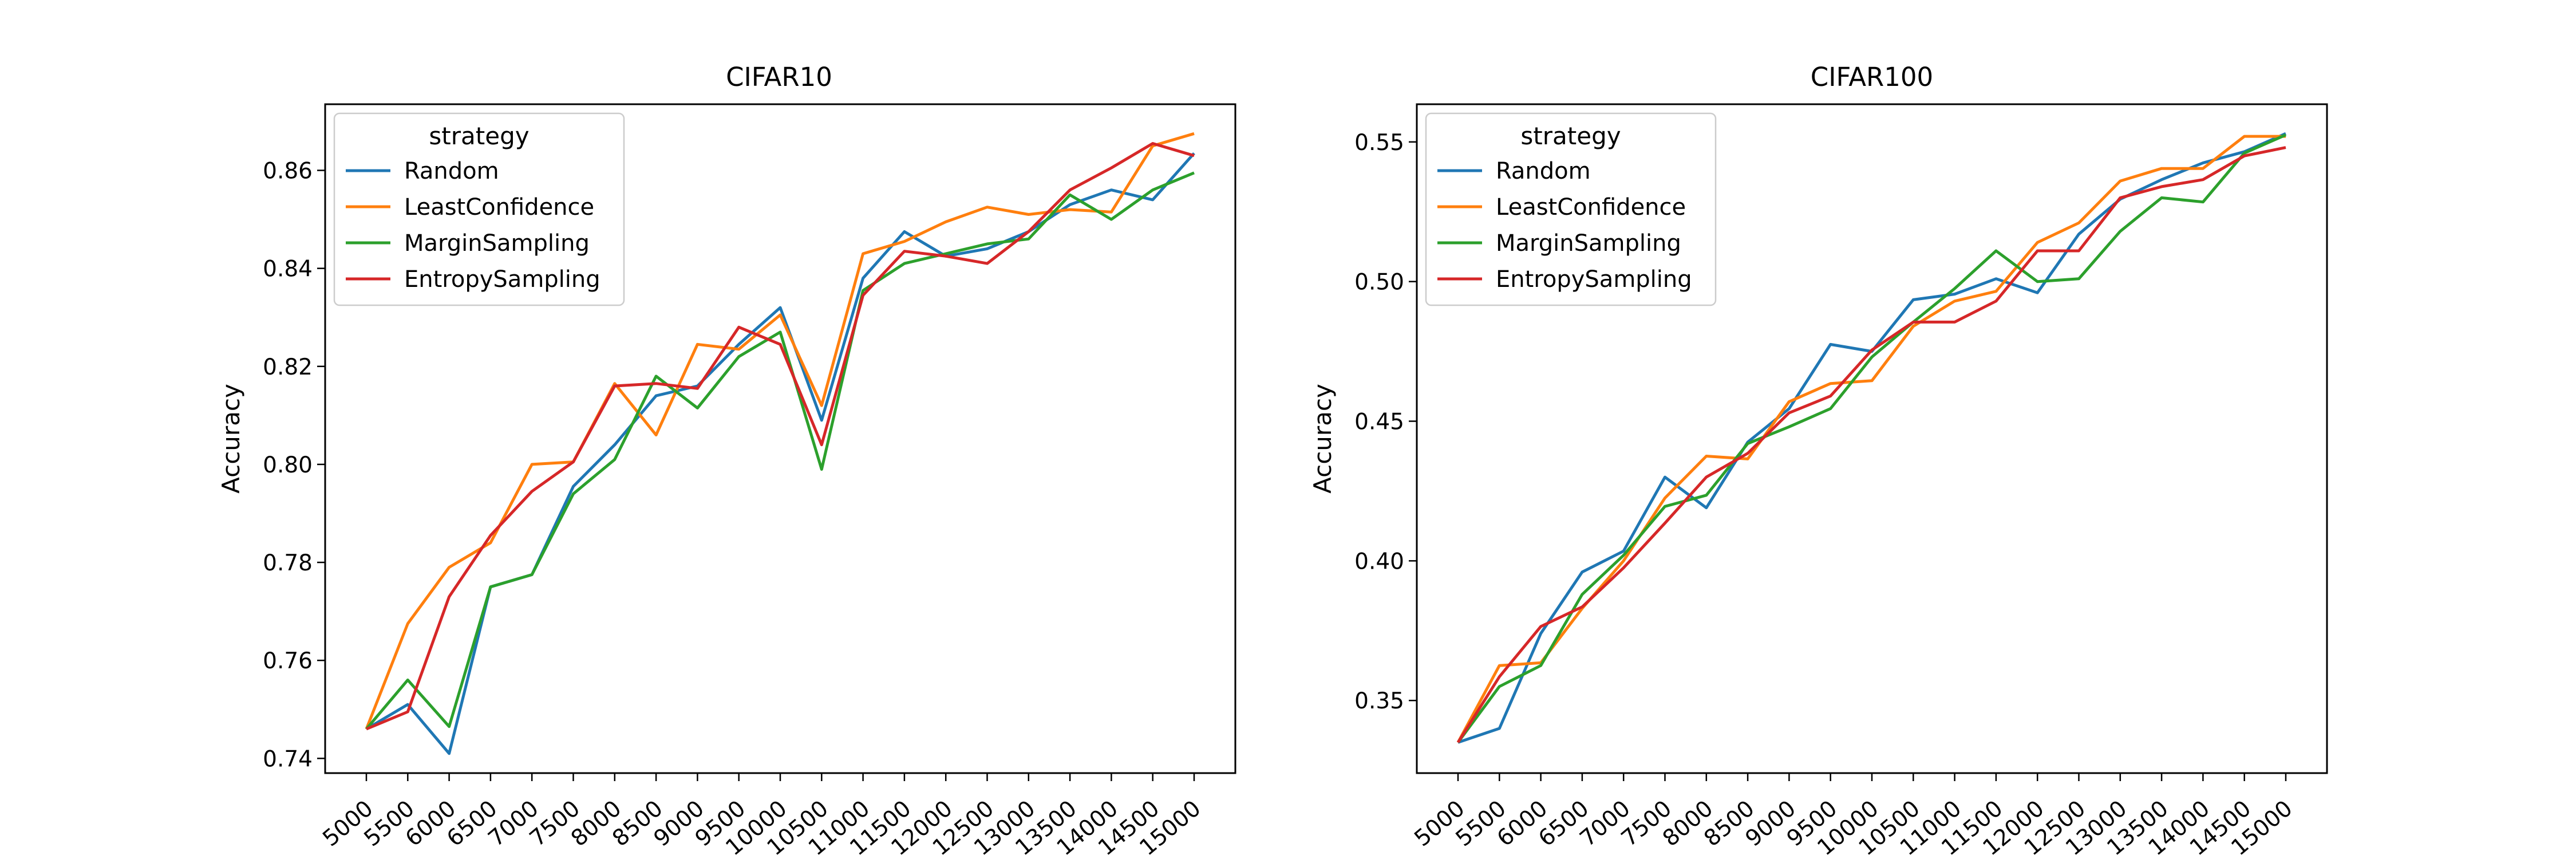 The height and width of the screenshot is (859, 2576). Describe the element at coordinates (1379, 422) in the screenshot. I see `y-tick-label: 0.45` at that location.